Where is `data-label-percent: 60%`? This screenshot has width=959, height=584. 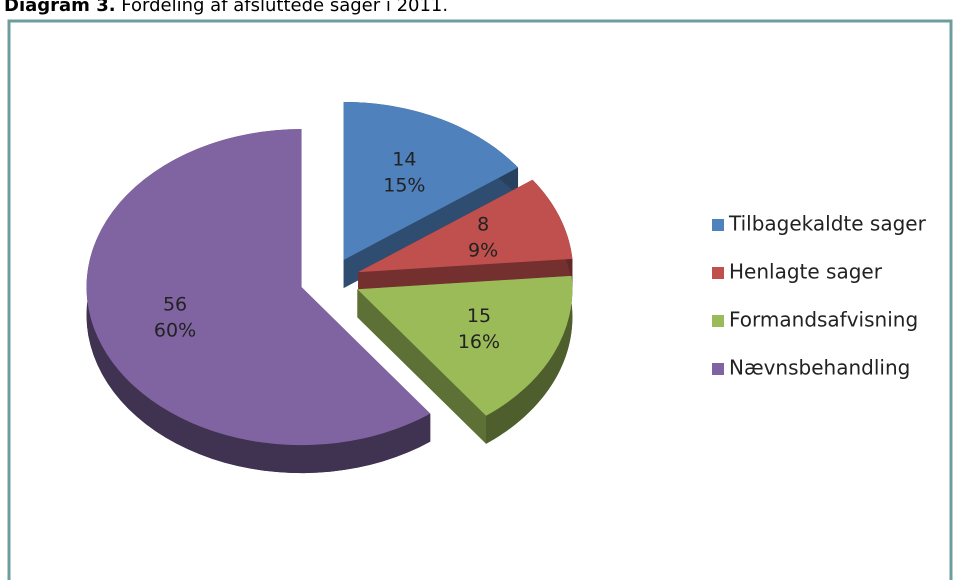 data-label-percent: 60% is located at coordinates (175, 330).